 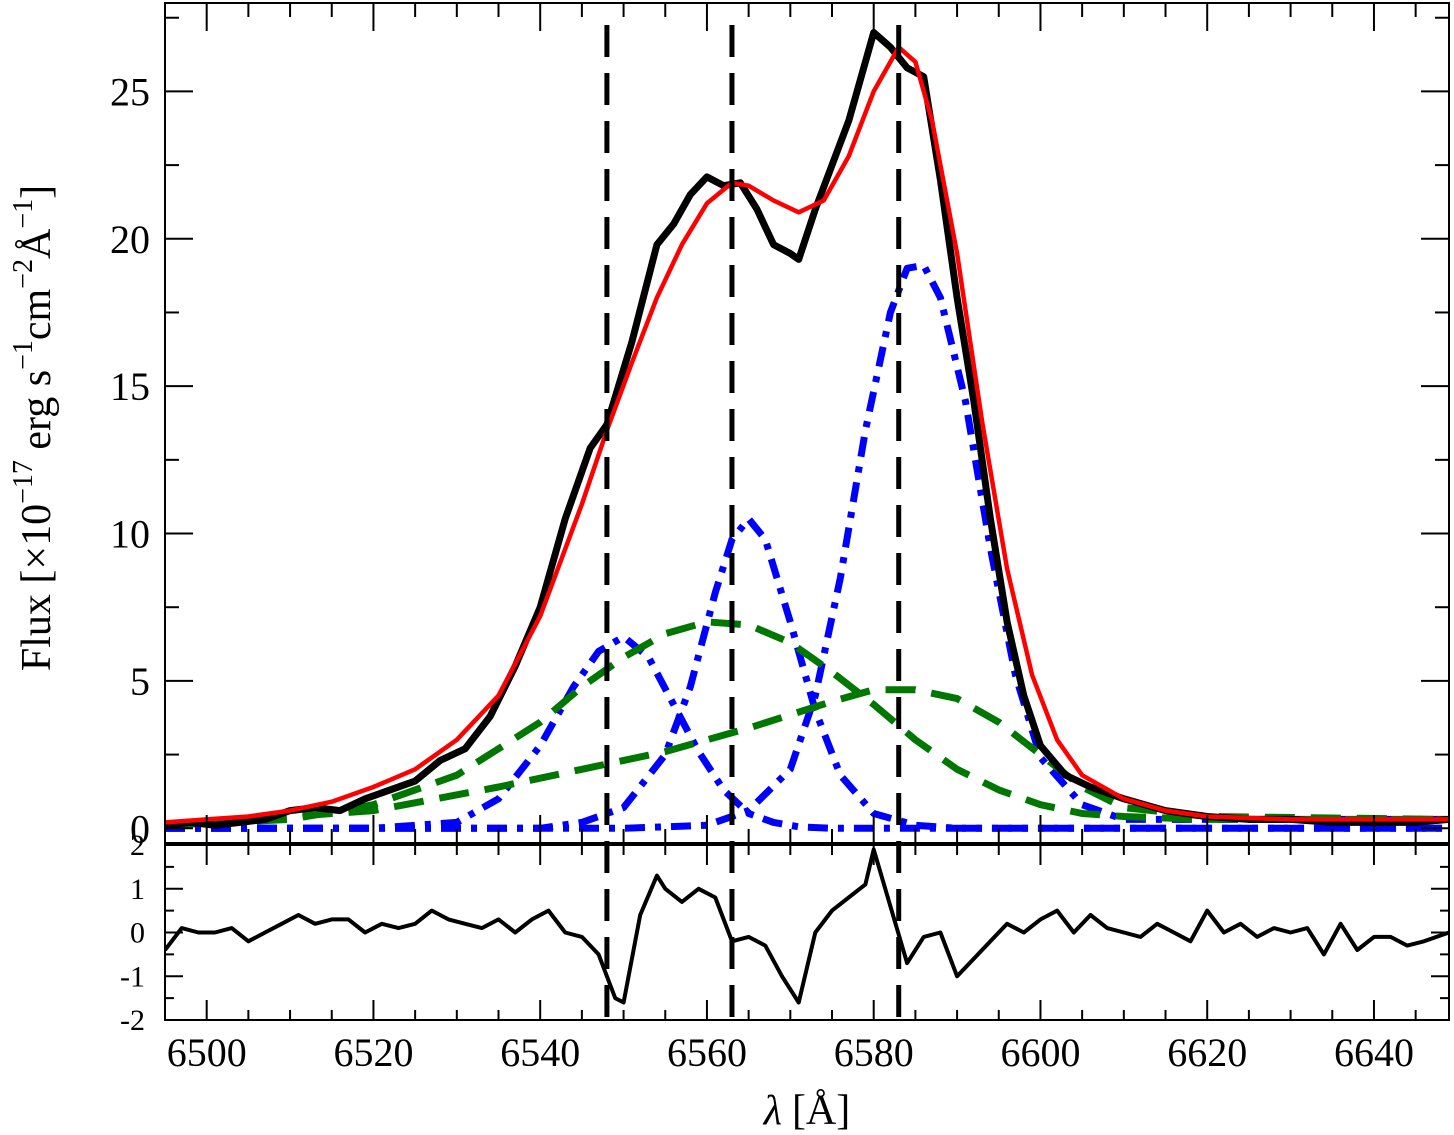 What do you see at coordinates (821, 1111) in the screenshot?
I see `x-title-unit: [Å]` at bounding box center [821, 1111].